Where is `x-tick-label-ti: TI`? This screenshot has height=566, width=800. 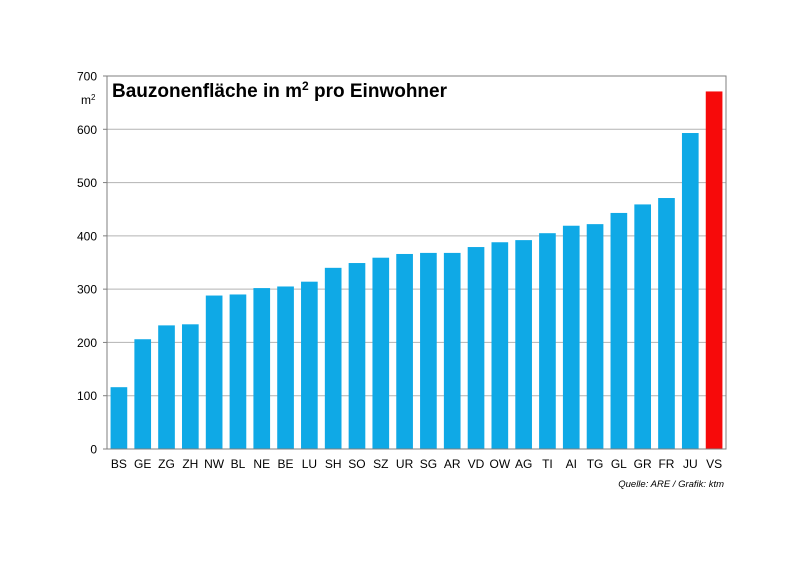 x-tick-label-ti: TI is located at coordinates (547, 464).